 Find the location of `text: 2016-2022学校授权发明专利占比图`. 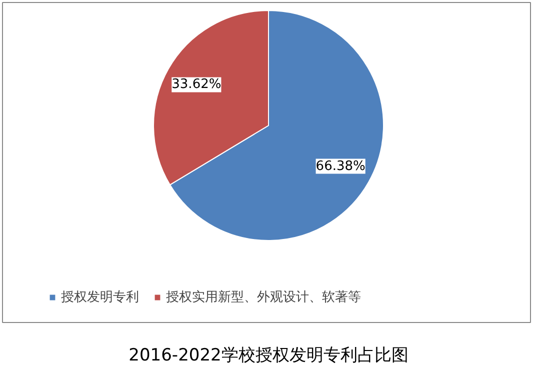

text: 2016-2022学校授权发明专利占比图 is located at coordinates (268, 356).